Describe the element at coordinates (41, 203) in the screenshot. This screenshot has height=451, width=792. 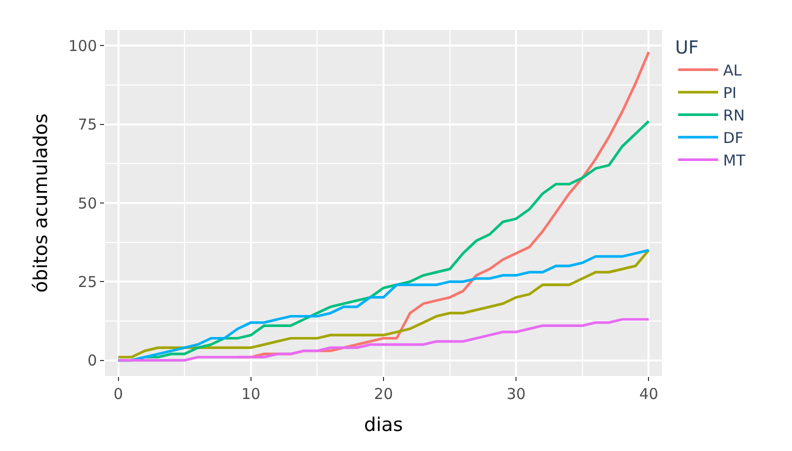
I see `y-axis-title: óbitos acumulados` at that location.